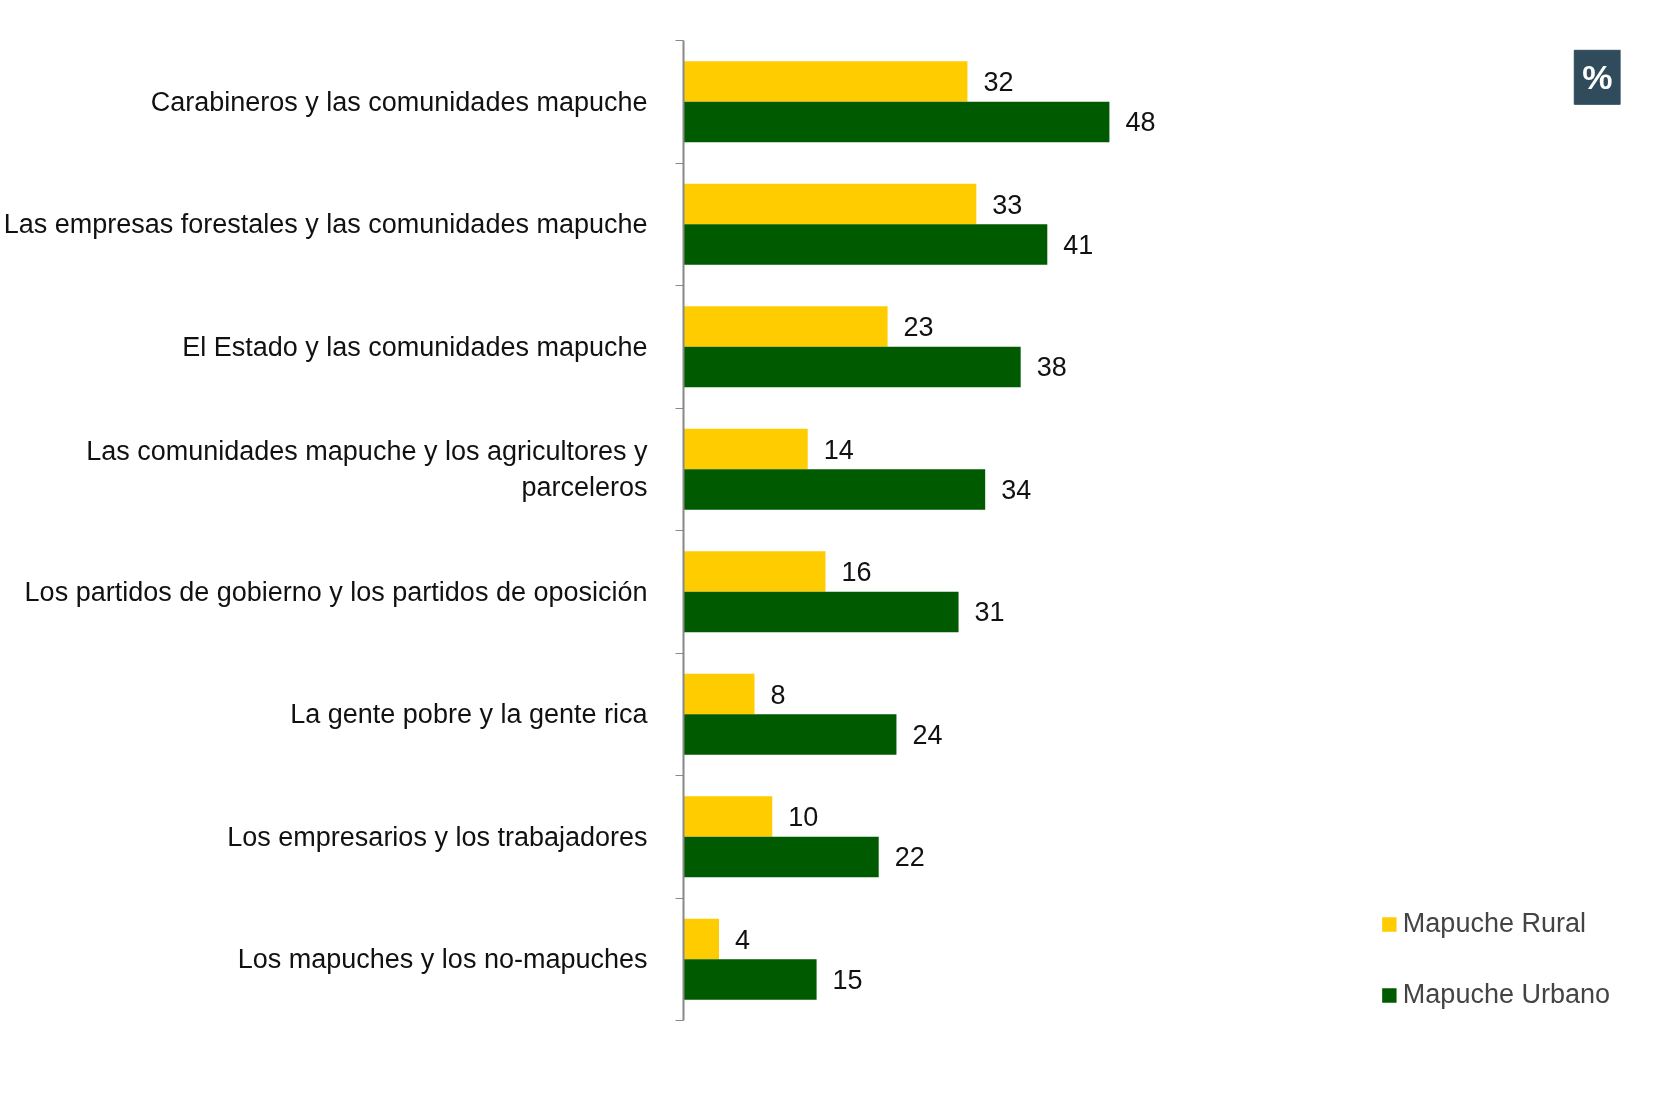 The width and height of the screenshot is (1655, 1094). What do you see at coordinates (367, 469) in the screenshot?
I see `y-tick-label: Las comunidades mapuche y los agricultores y parceleros` at bounding box center [367, 469].